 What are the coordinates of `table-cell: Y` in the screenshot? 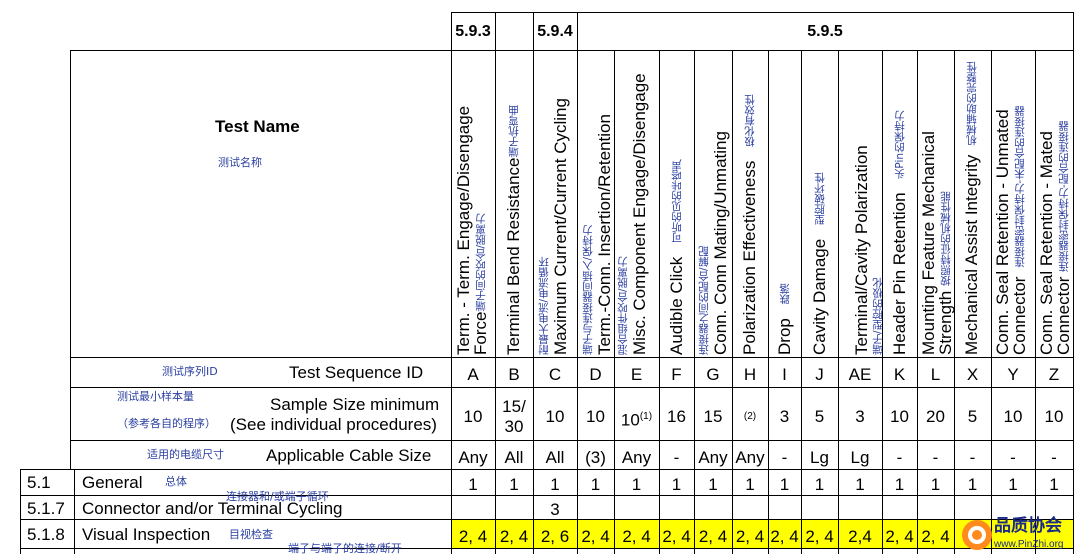 It's located at (1013, 374).